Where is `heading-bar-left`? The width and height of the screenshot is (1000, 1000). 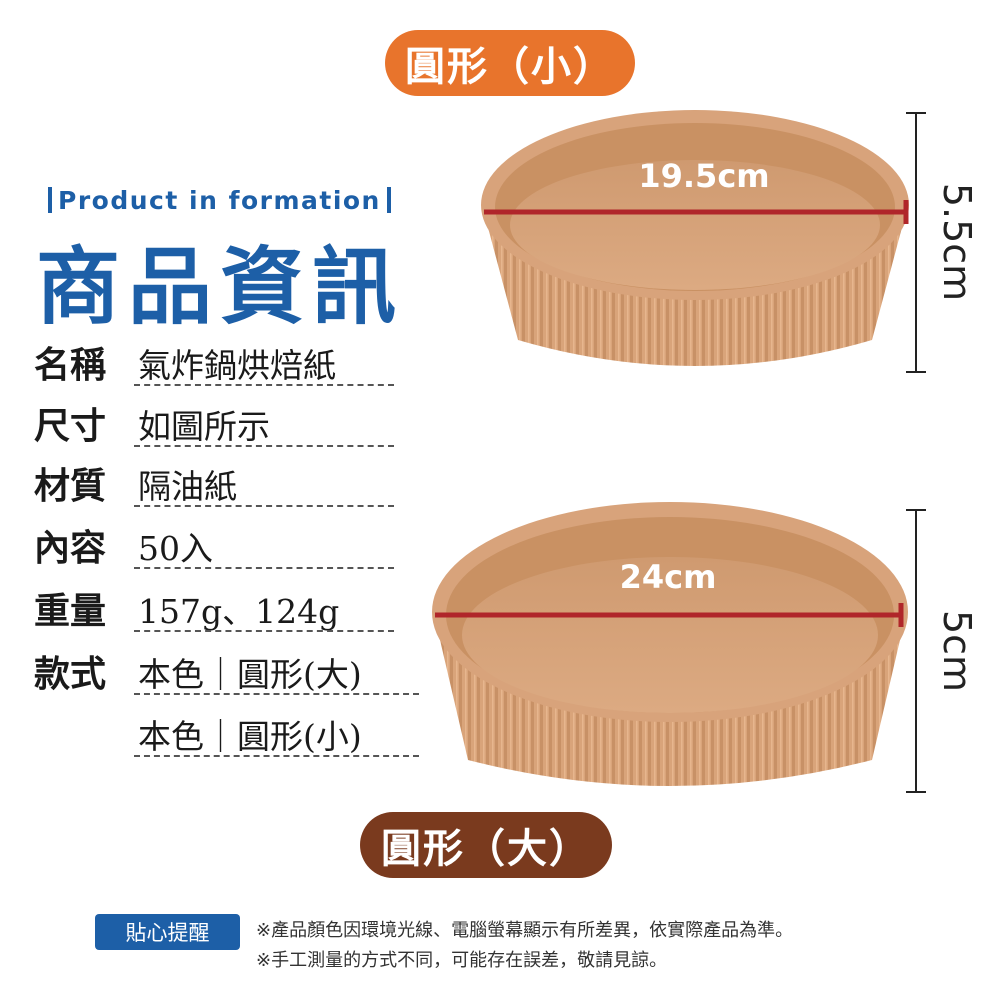 heading-bar-left is located at coordinates (50, 200).